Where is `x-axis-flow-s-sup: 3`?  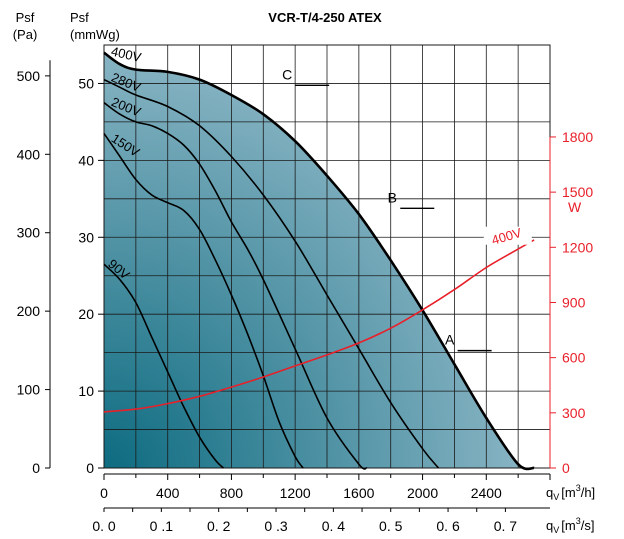 x-axis-flow-s-sup: 3 is located at coordinates (578, 521).